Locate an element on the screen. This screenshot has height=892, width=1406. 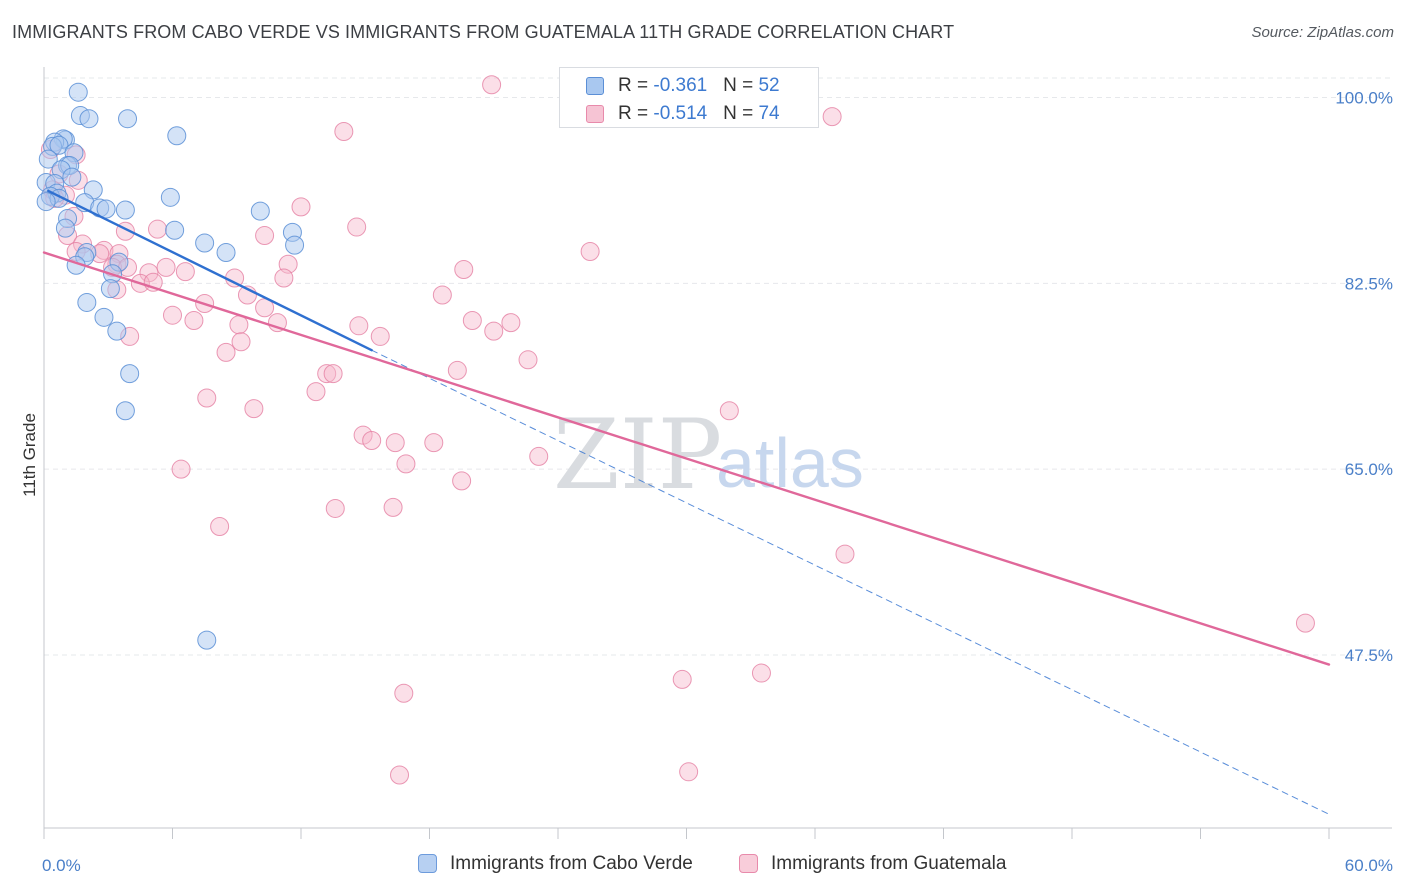
legend-r-value-cabo-verde: -0.361 is located at coordinates (680, 85).